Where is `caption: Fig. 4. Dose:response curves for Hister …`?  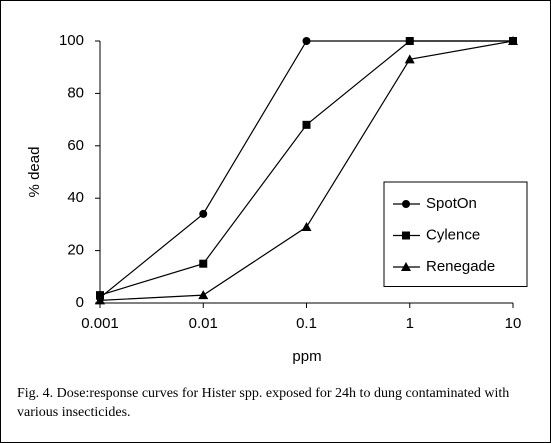 caption: Fig. 4. Dose:response curves for Hister … is located at coordinates (263, 403).